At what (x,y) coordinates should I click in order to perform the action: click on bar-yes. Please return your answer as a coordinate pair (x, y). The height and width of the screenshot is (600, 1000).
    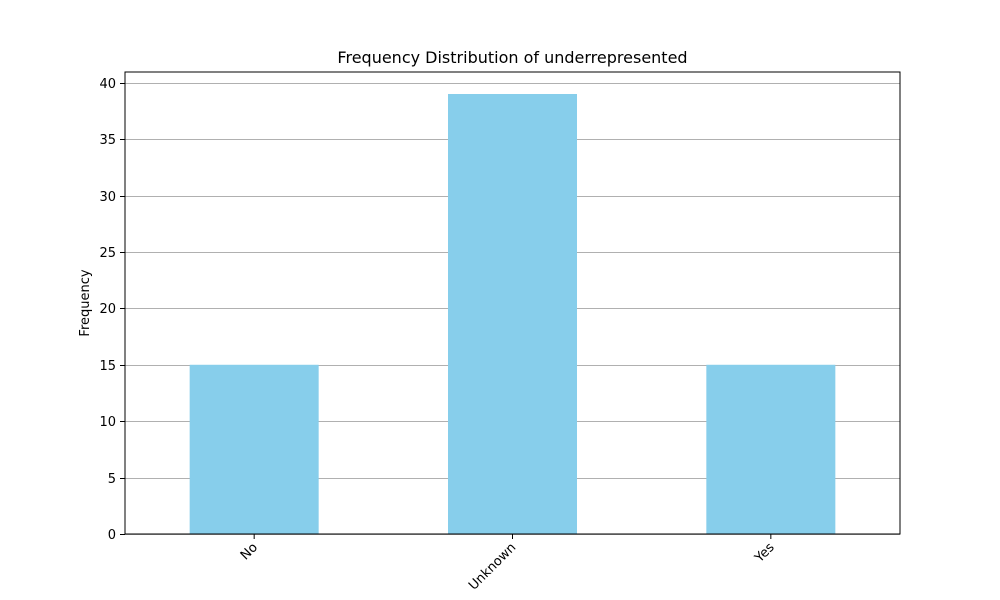
    Looking at the image, I should click on (771, 449).